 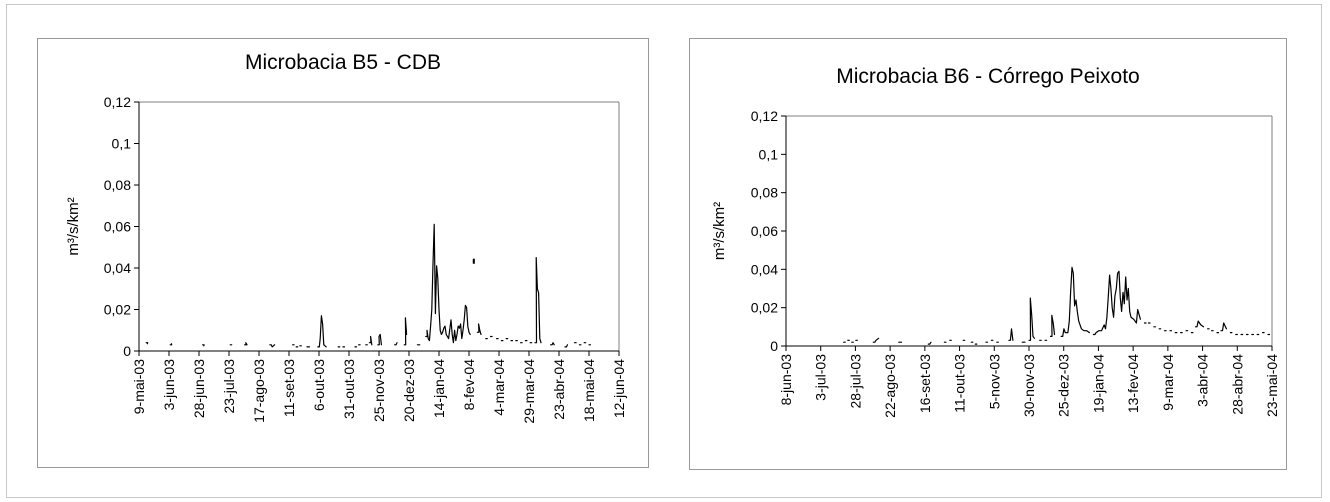 I want to click on x-tick-label: 25-nov-03, so click(x=379, y=390).